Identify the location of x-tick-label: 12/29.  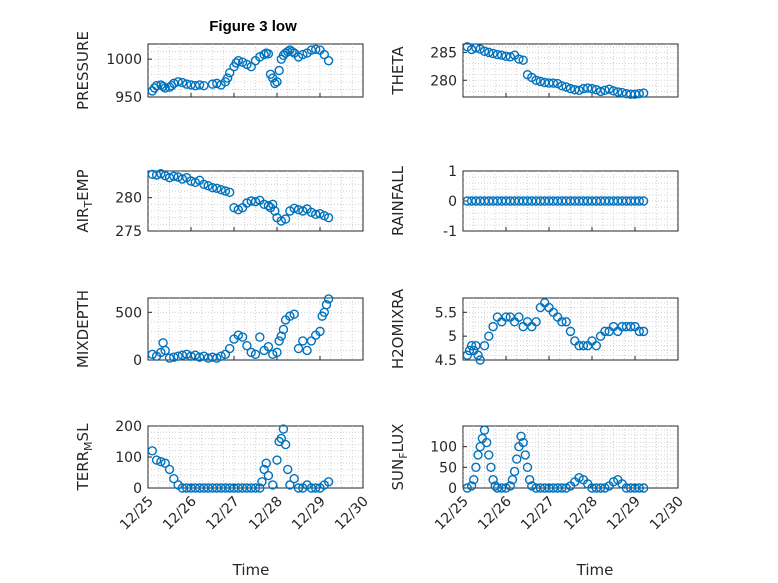
(309, 514).